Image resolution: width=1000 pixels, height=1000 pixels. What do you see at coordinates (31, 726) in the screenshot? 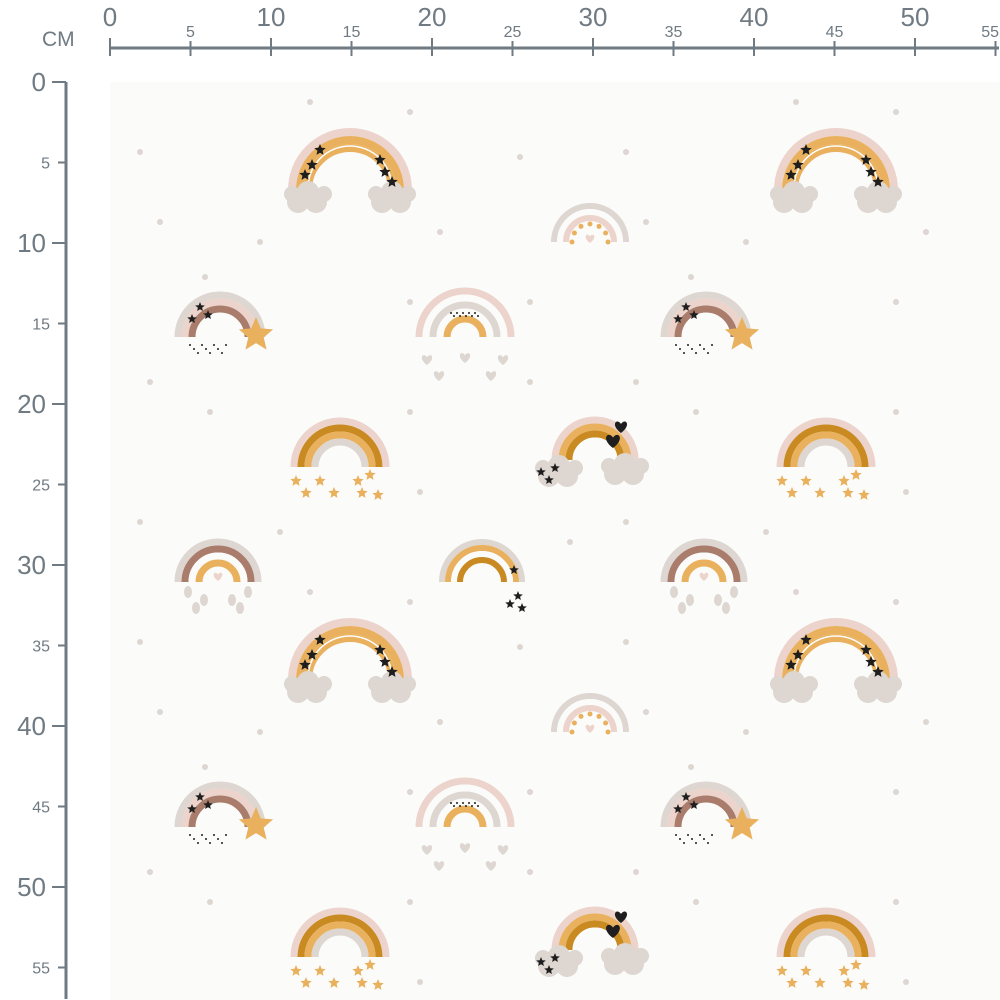
I see `vertical-tick-label: 40` at bounding box center [31, 726].